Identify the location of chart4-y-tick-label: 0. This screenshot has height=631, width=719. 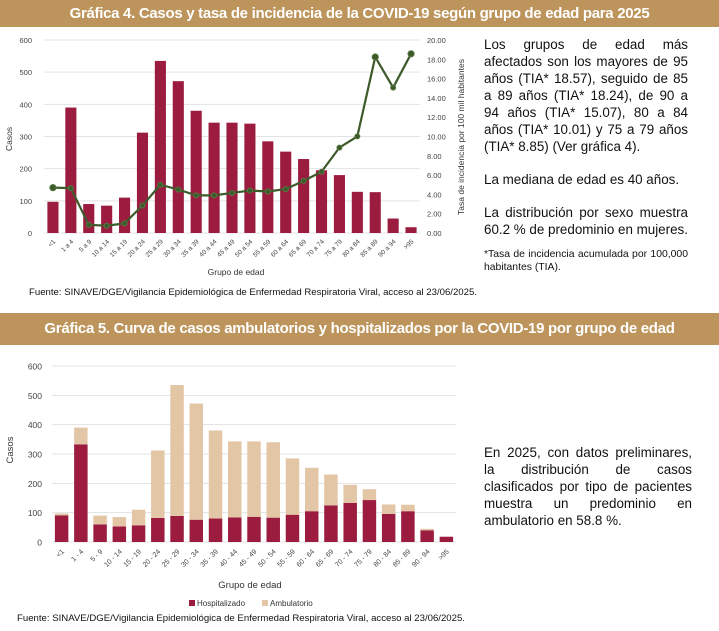
(30, 233).